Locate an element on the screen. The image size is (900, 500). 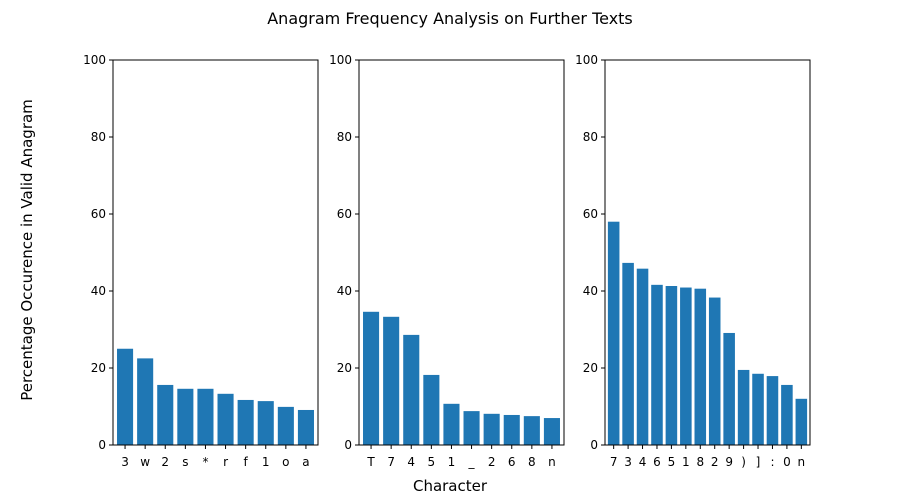
x-axis-label: Character is located at coordinates (450, 486).